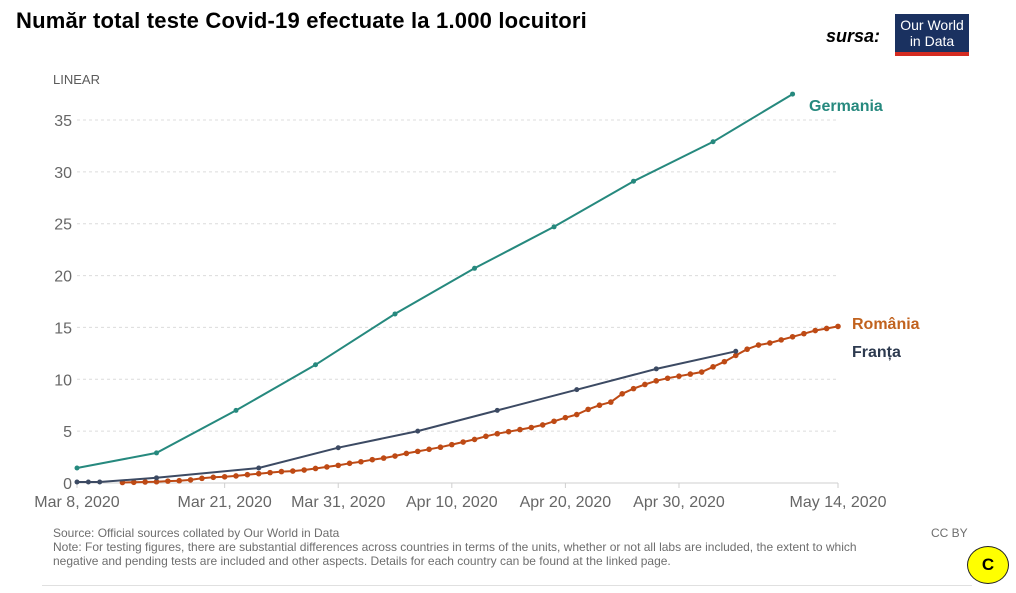 The height and width of the screenshot is (593, 1016). I want to click on license-link: CC BY, so click(949, 533).